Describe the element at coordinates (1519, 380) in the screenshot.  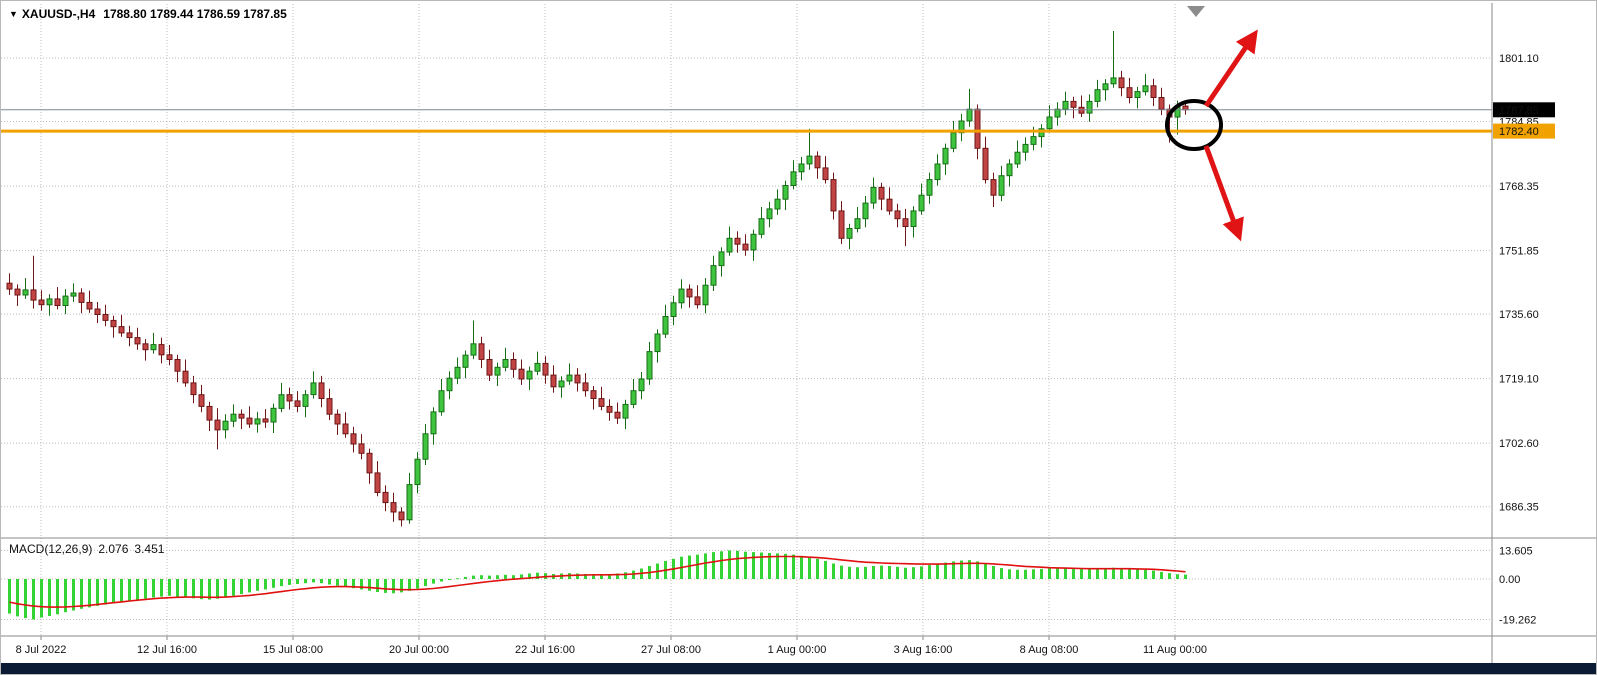
I see `price-axis-label: 1719.10` at that location.